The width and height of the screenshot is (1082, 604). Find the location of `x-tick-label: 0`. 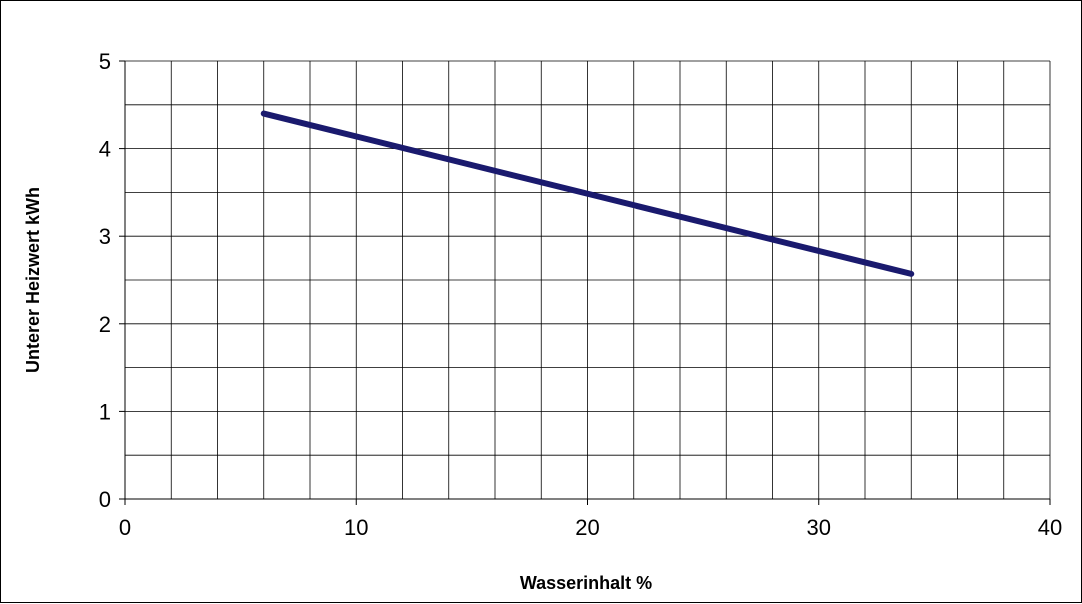

x-tick-label: 0 is located at coordinates (125, 527).